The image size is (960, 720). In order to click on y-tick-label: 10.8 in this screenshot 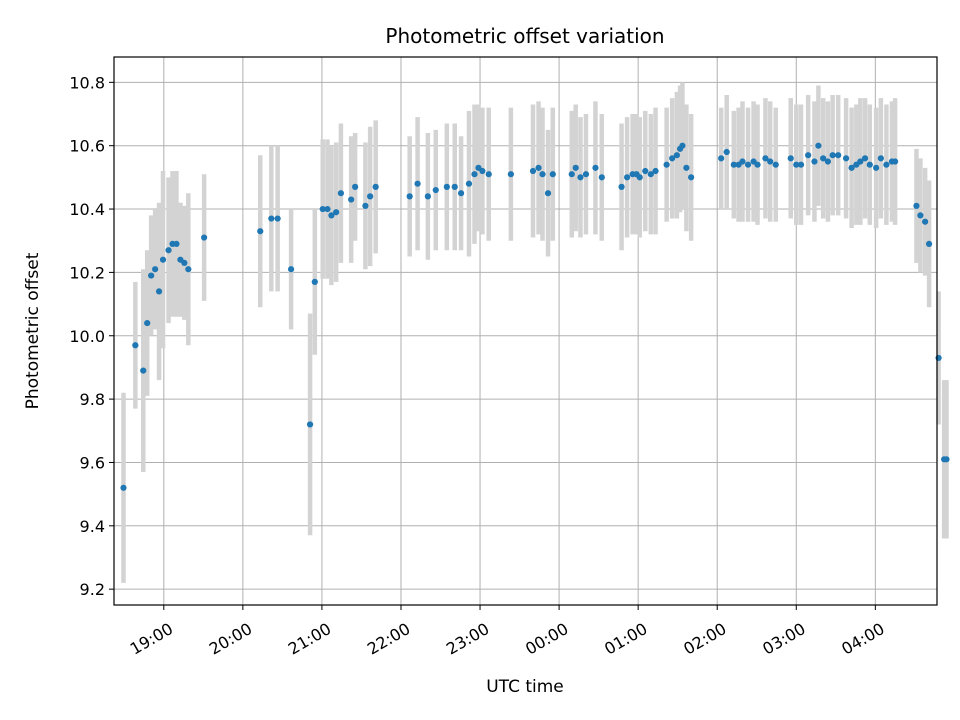, I will do `click(87, 82)`.